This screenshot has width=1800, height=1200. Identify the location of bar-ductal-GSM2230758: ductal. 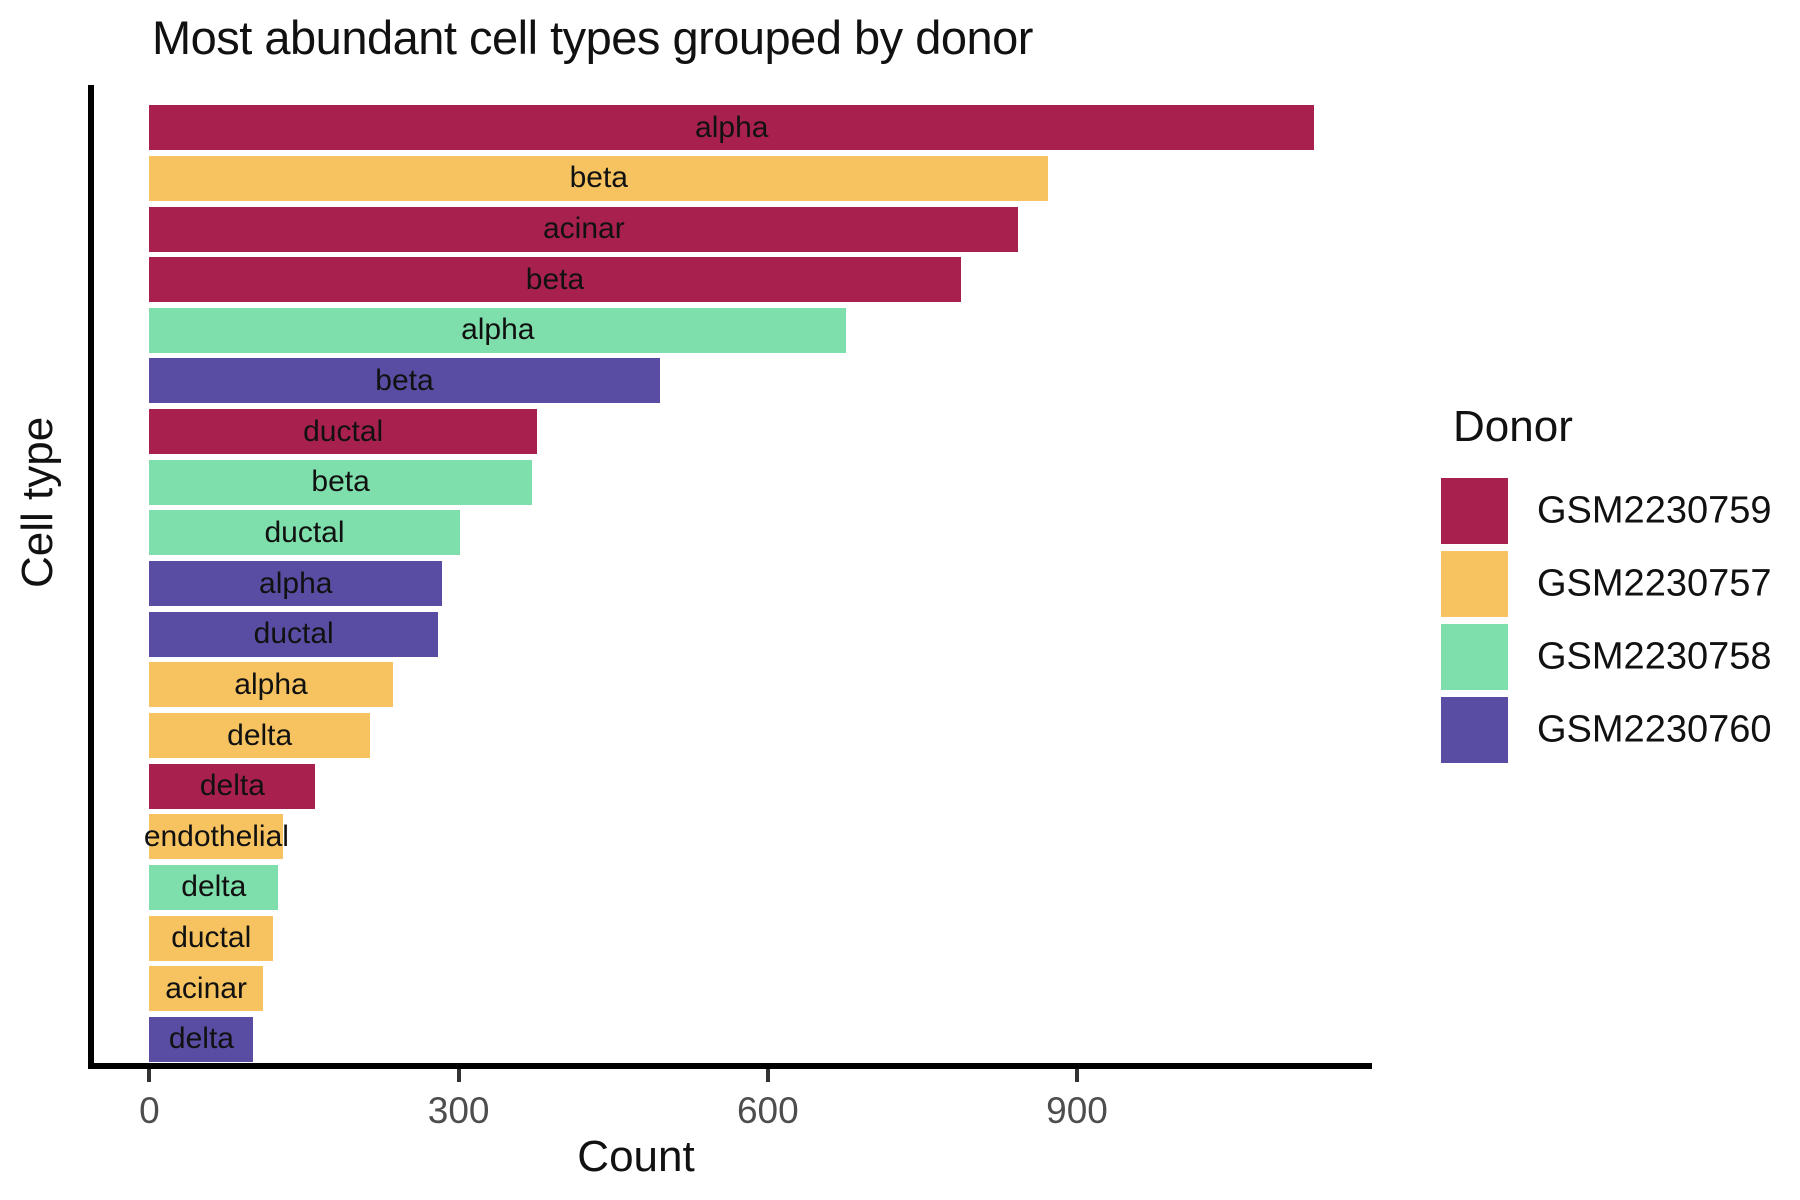
(304, 533).